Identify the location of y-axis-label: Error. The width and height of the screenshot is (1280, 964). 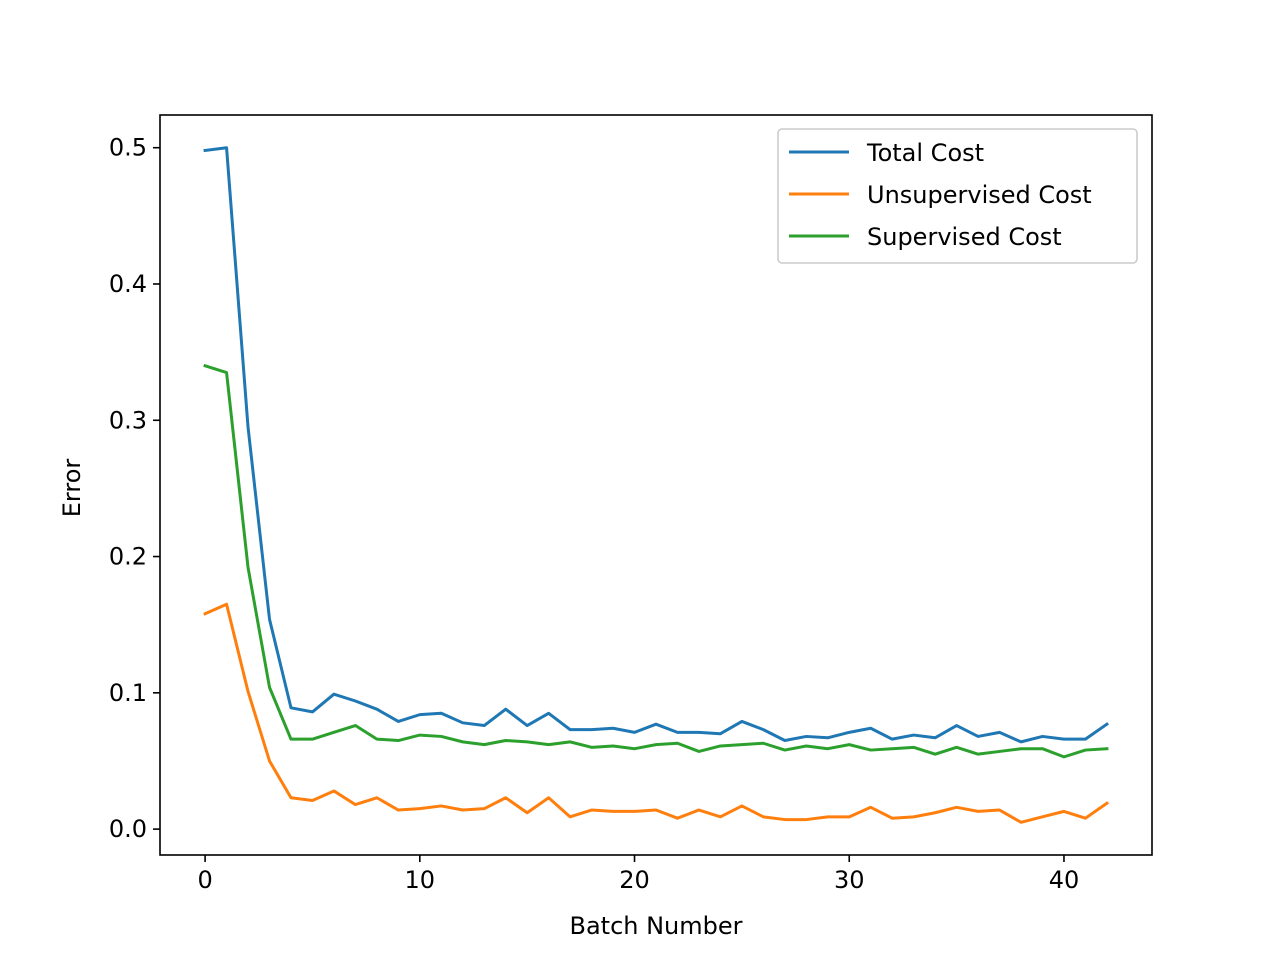
(72, 488).